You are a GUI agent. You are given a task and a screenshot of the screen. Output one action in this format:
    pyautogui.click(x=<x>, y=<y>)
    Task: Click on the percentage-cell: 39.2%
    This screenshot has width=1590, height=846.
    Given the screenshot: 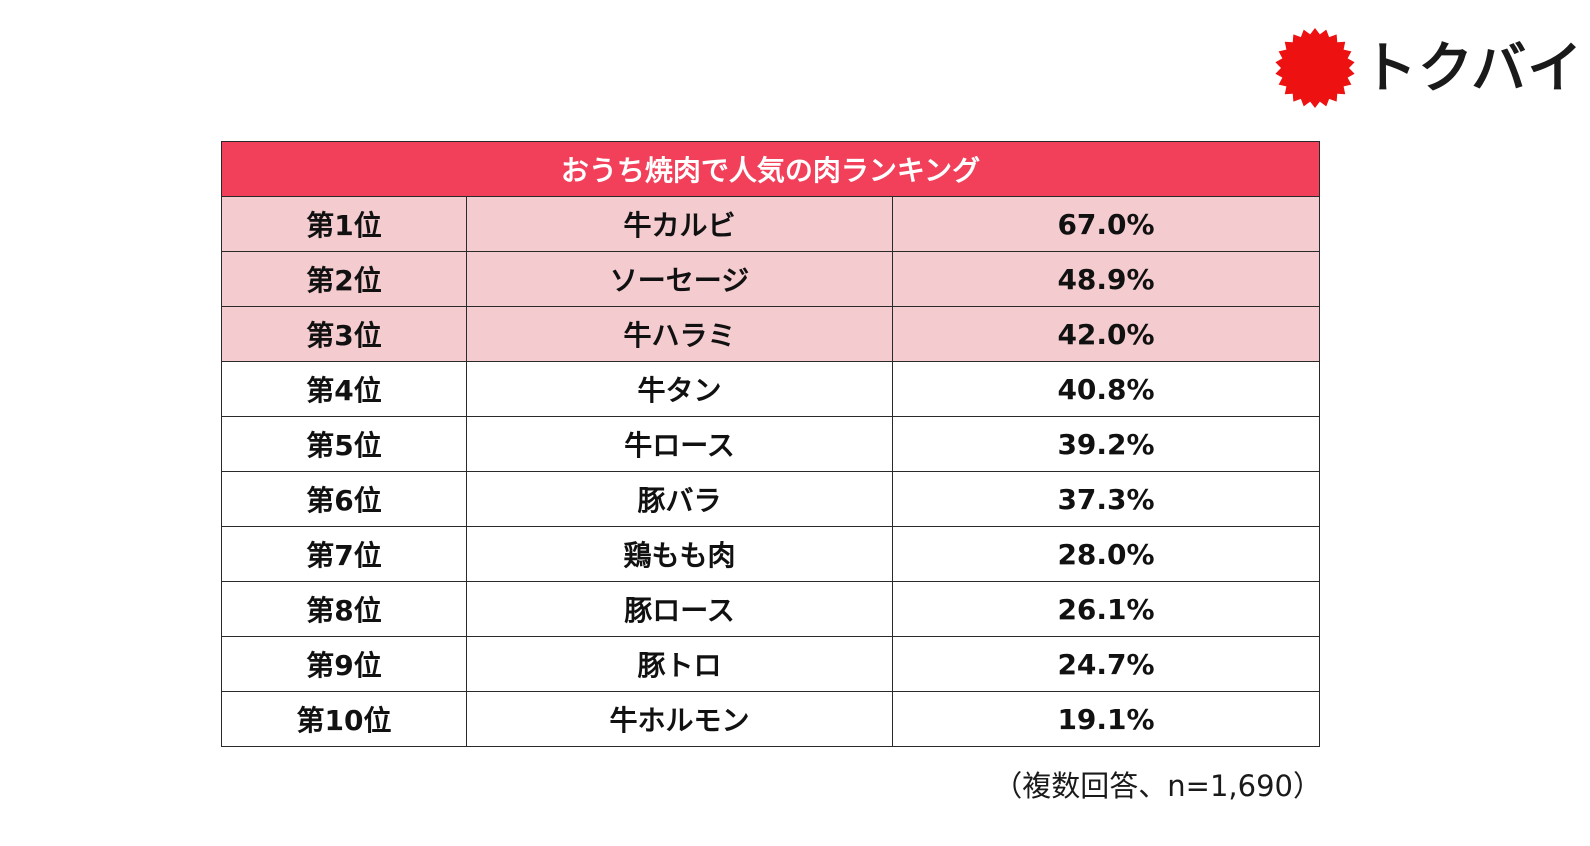 What is the action you would take?
    pyautogui.click(x=1106, y=444)
    